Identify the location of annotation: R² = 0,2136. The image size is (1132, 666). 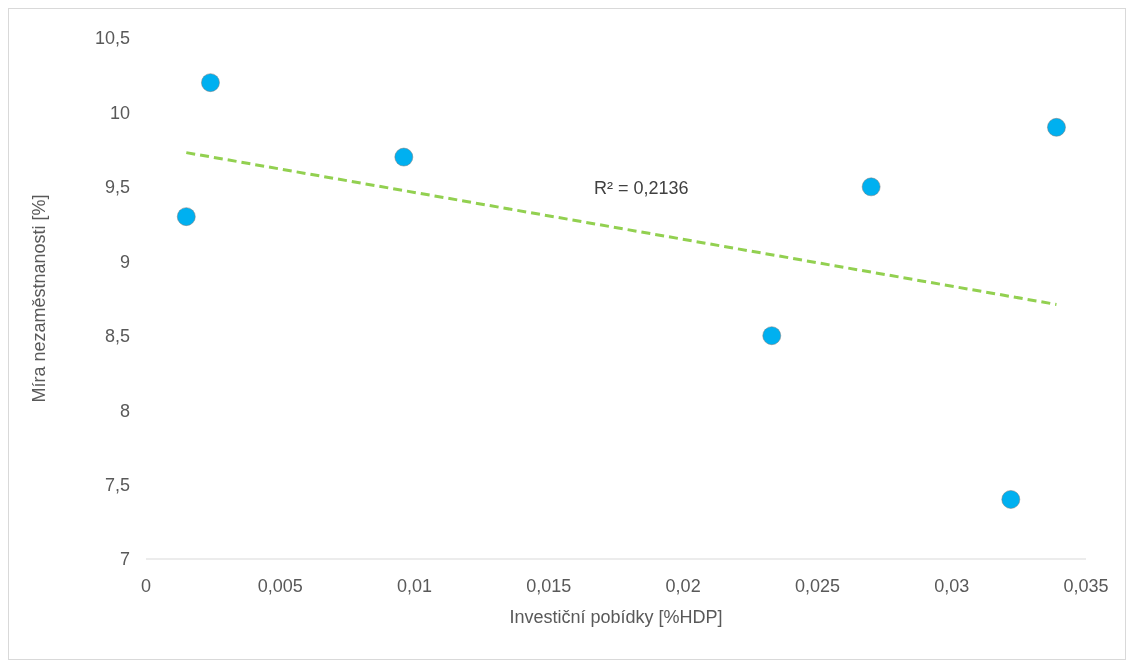
(641, 188).